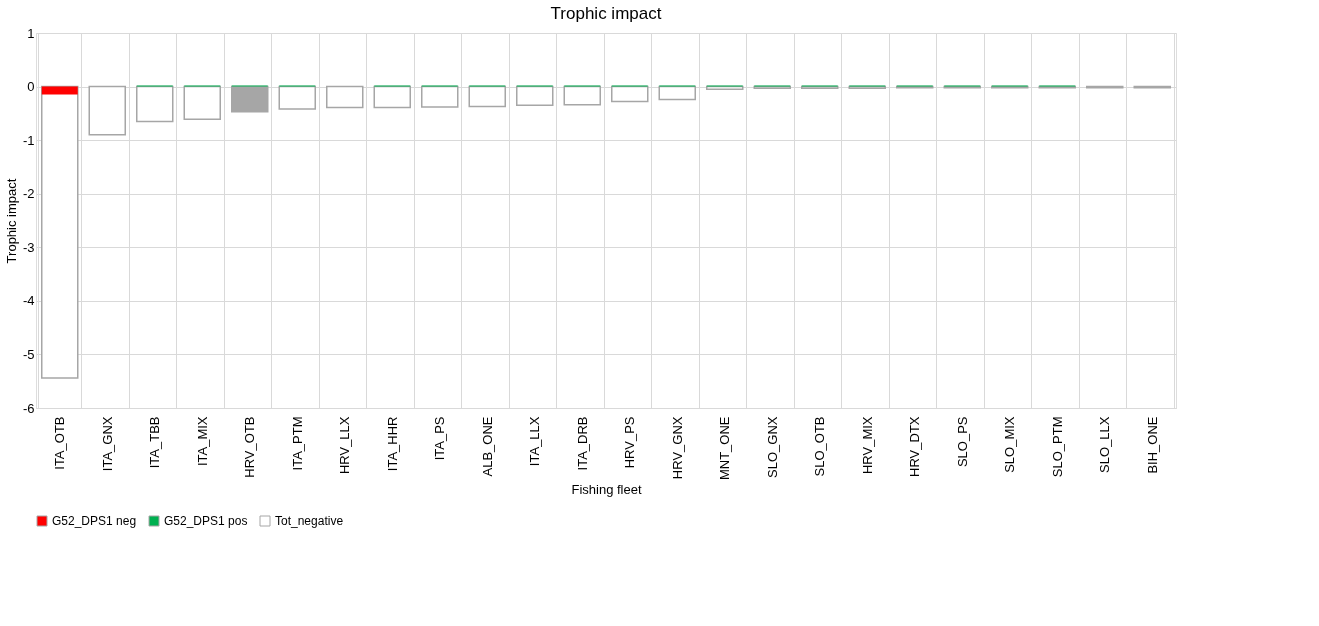  What do you see at coordinates (867, 445) in the screenshot?
I see `x-tick-label: HRV_MIX` at bounding box center [867, 445].